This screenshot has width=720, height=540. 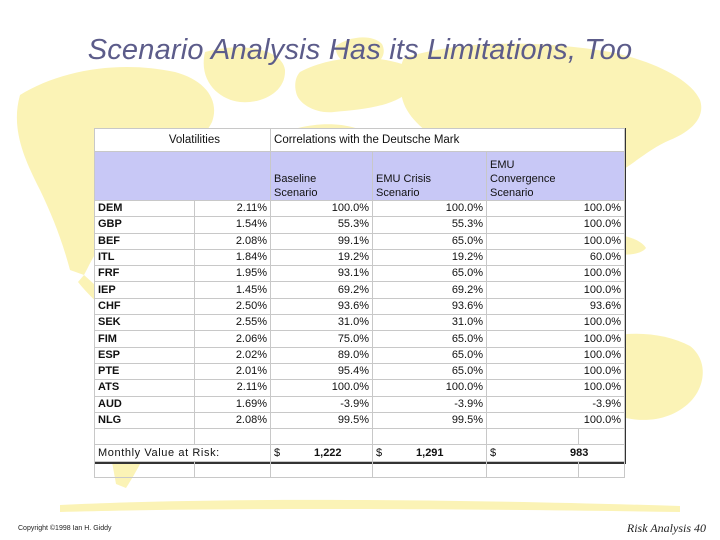 What do you see at coordinates (65, 528) in the screenshot?
I see `copyright-text: Copyright ©1998 Ian H. Giddy` at bounding box center [65, 528].